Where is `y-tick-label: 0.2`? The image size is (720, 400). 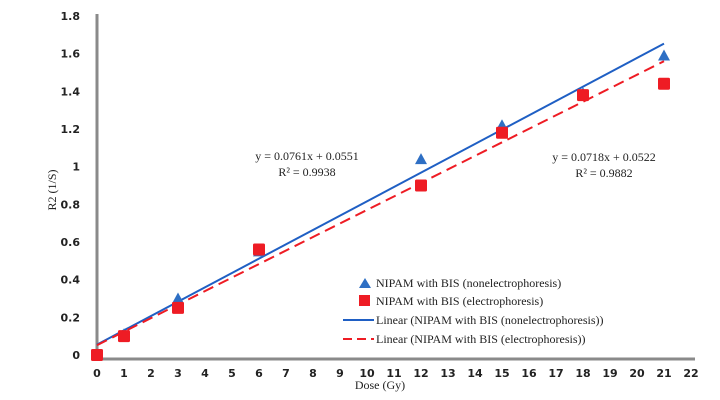
y-tick-label: 0.2 is located at coordinates (71, 317).